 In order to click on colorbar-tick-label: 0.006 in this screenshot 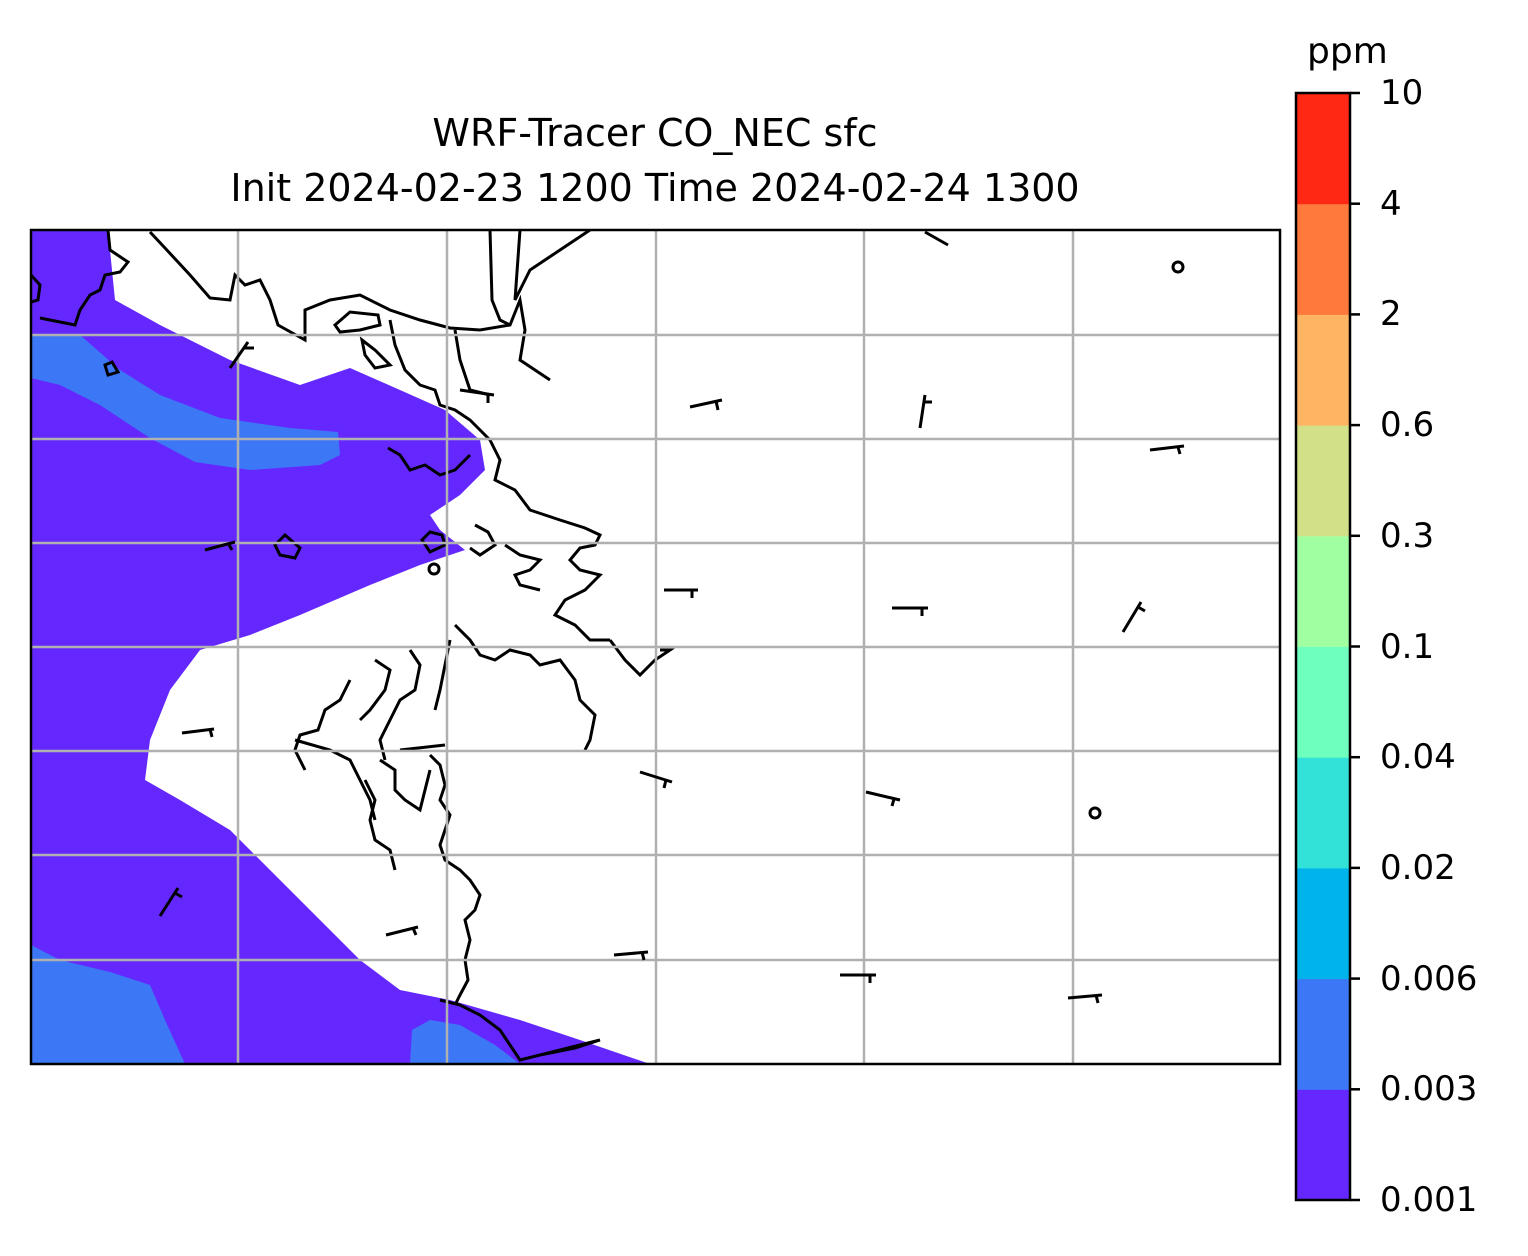, I will do `click(1429, 978)`.